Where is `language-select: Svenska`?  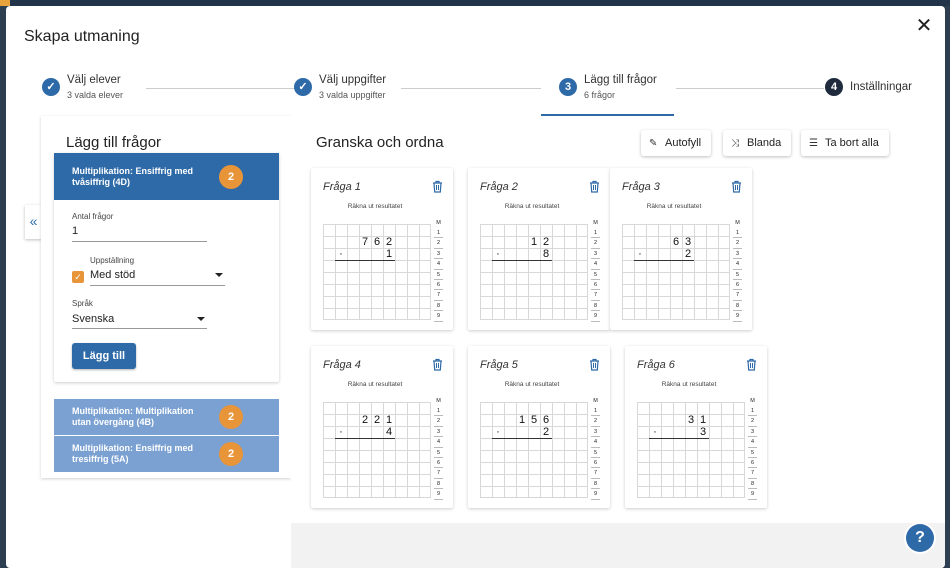
language-select: Svenska is located at coordinates (93, 319).